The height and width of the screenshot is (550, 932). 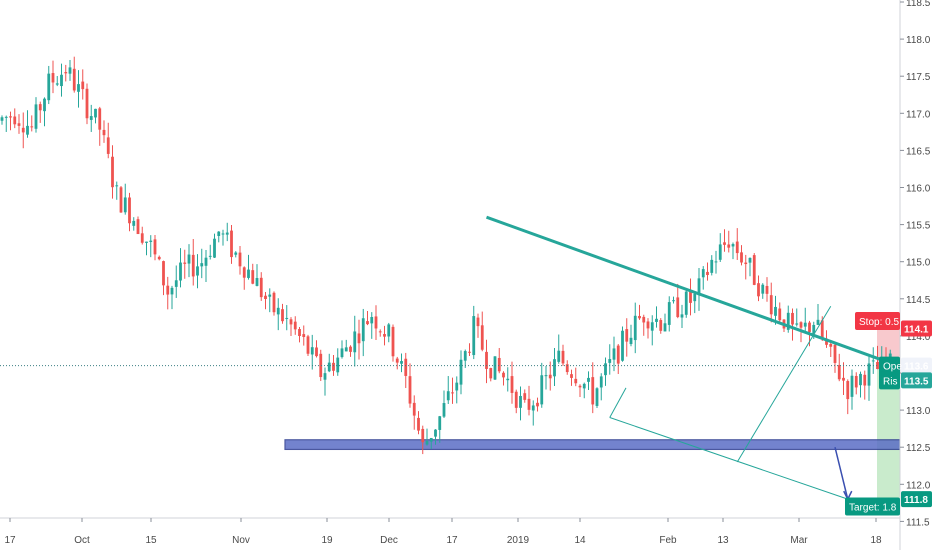 I want to click on channel-upper-line, so click(x=784, y=384).